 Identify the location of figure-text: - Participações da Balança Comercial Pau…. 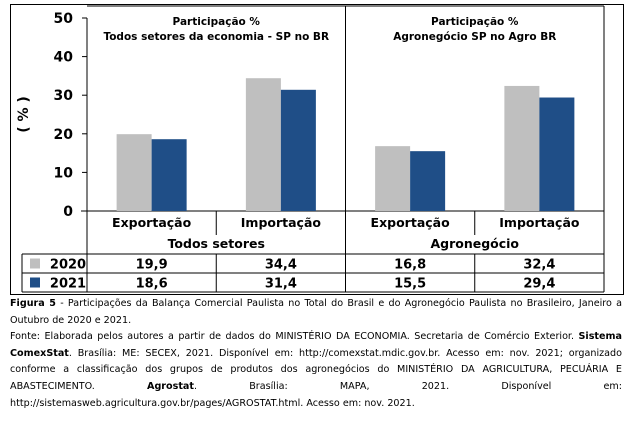
(316, 312).